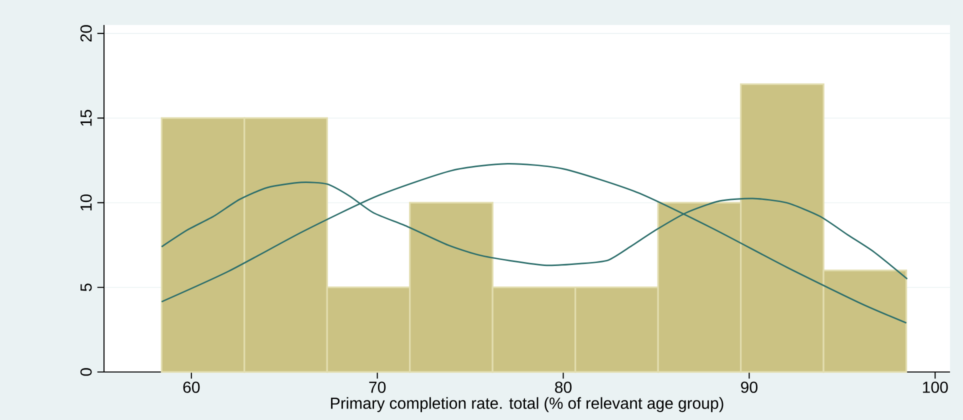 This screenshot has width=963, height=420. What do you see at coordinates (527, 404) in the screenshot?
I see `x-axis-title: Primary completion rate. total (% of relevant age group)` at bounding box center [527, 404].